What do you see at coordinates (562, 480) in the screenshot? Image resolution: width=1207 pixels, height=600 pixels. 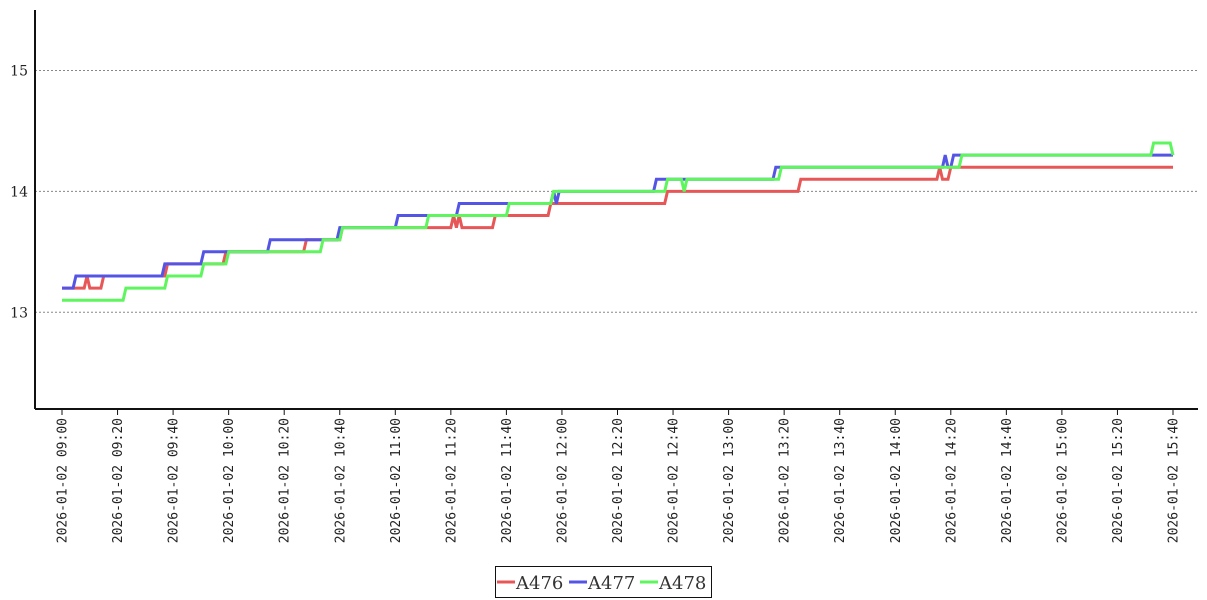 I see `x-tick-label: 2026-01-02 12:00` at bounding box center [562, 480].